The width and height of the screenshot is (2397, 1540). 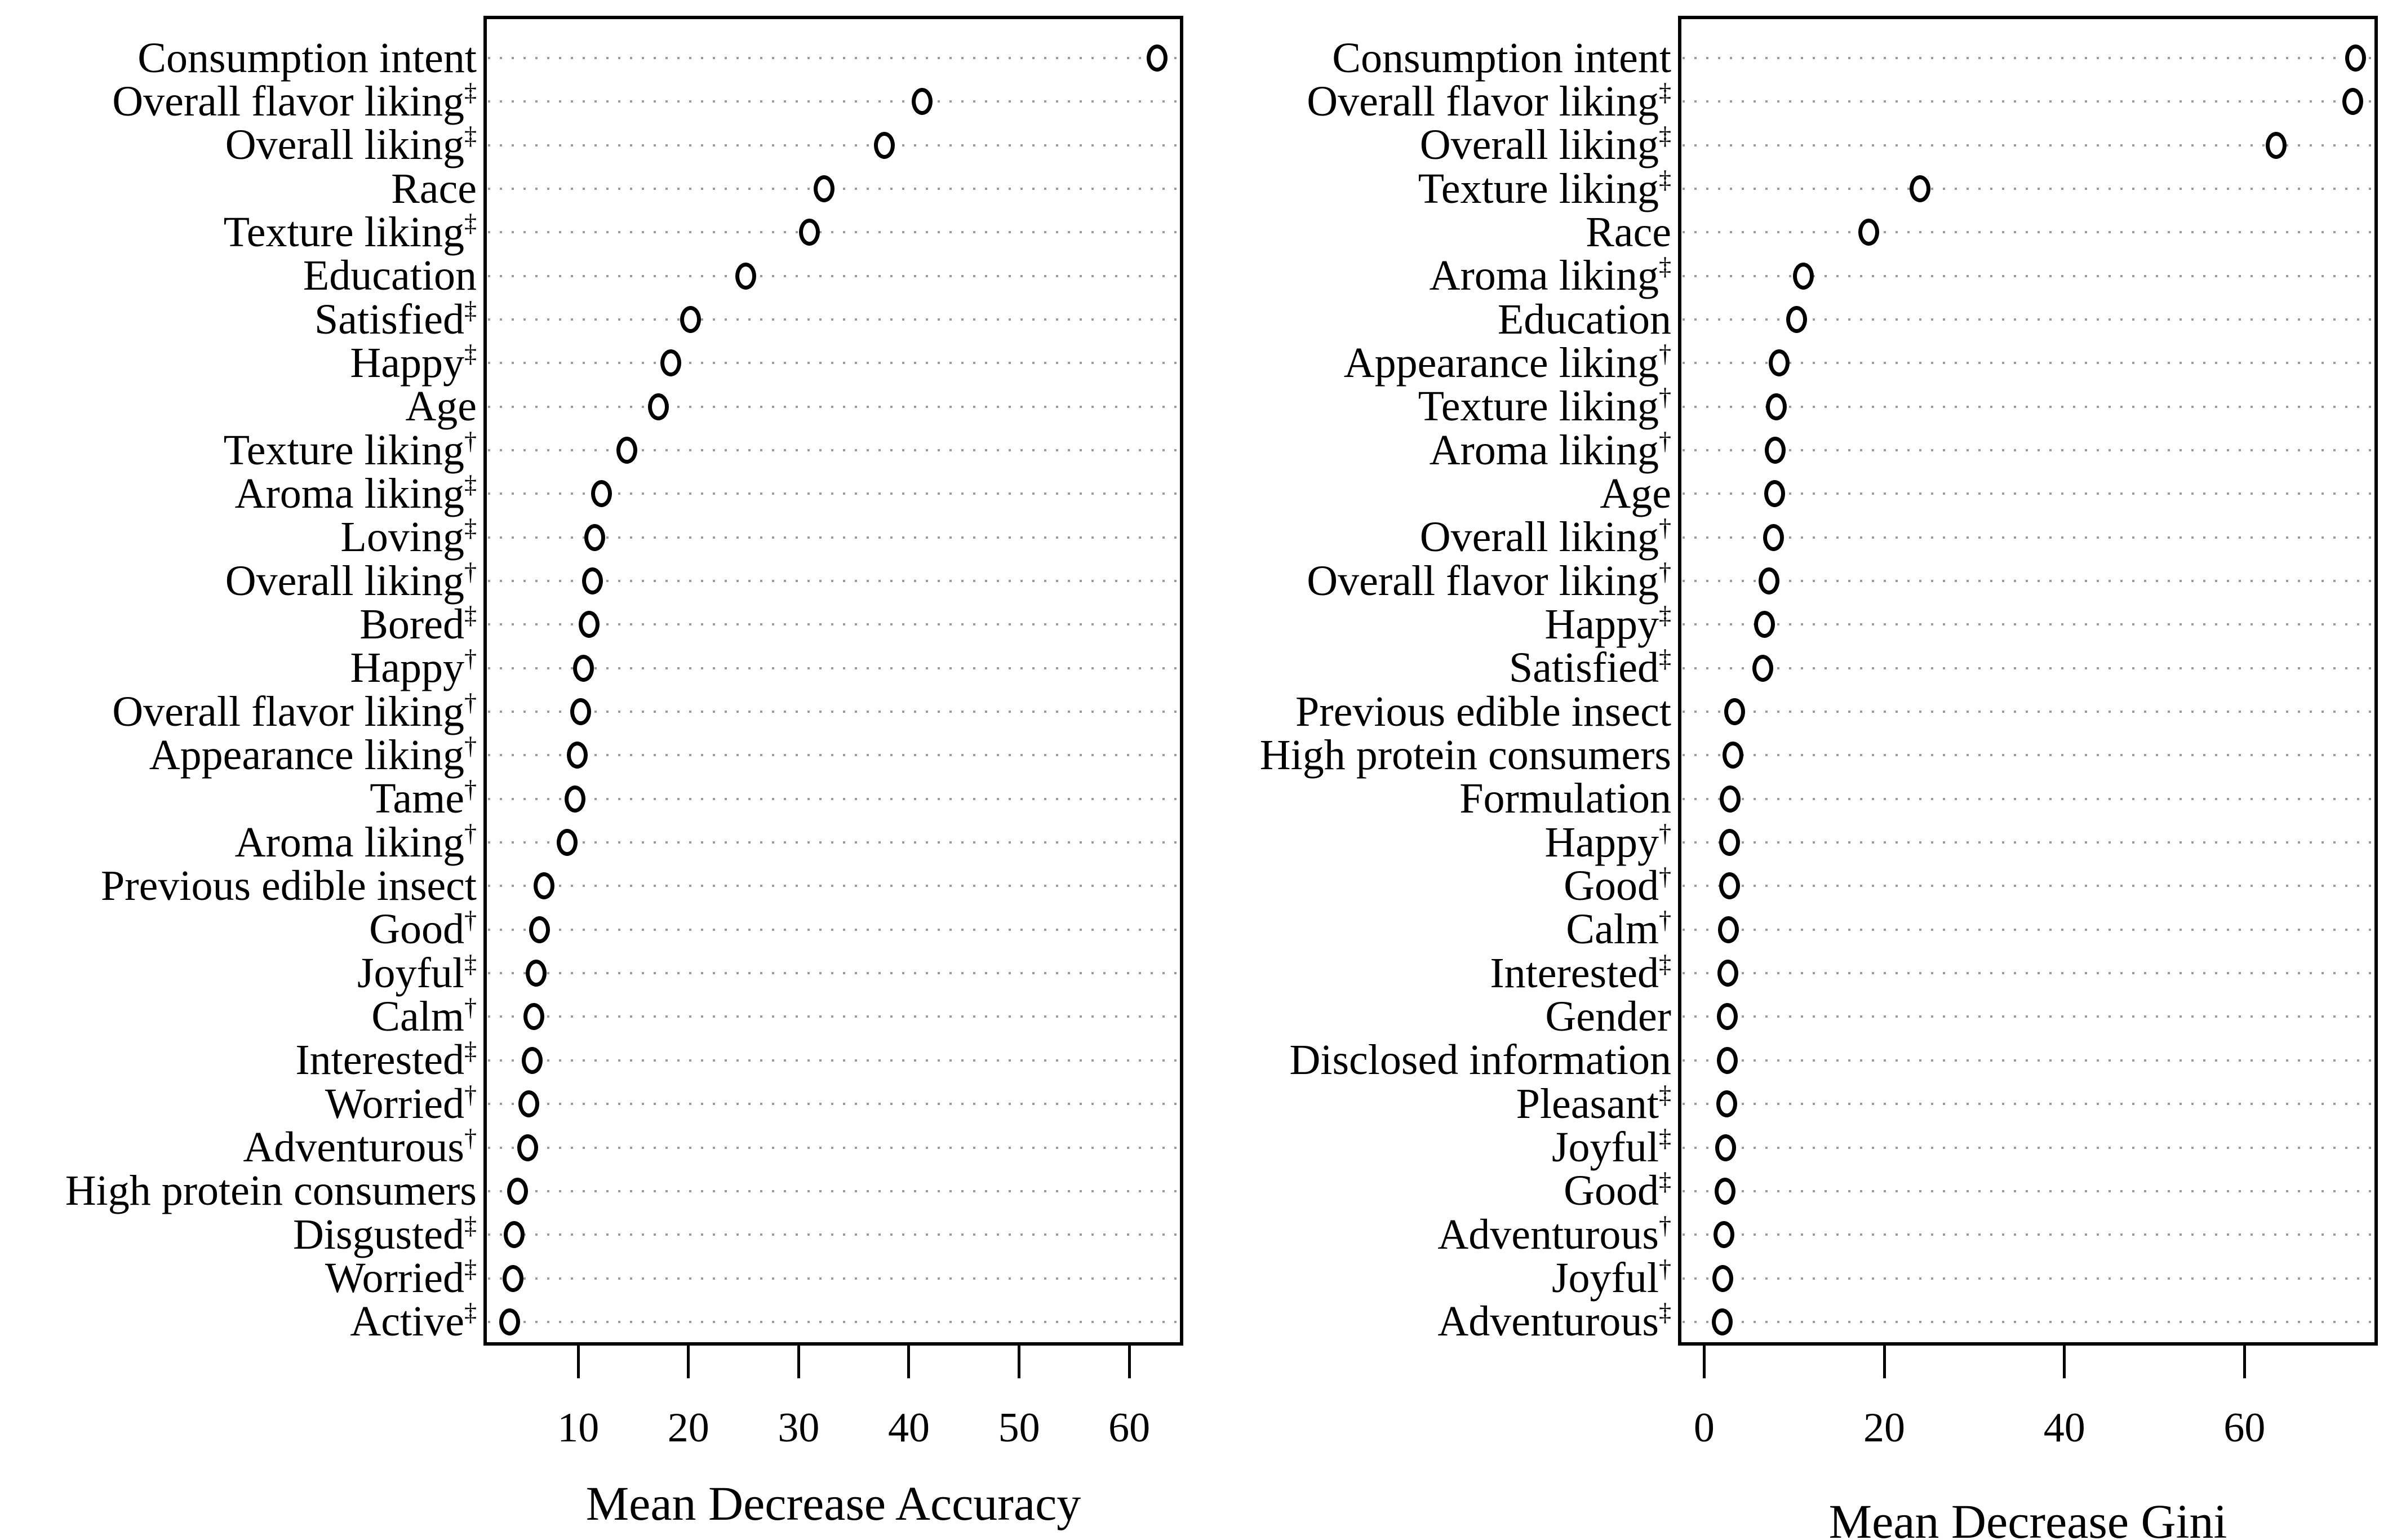 I want to click on category-label-text: Previous edible insect, so click(x=1483, y=711).